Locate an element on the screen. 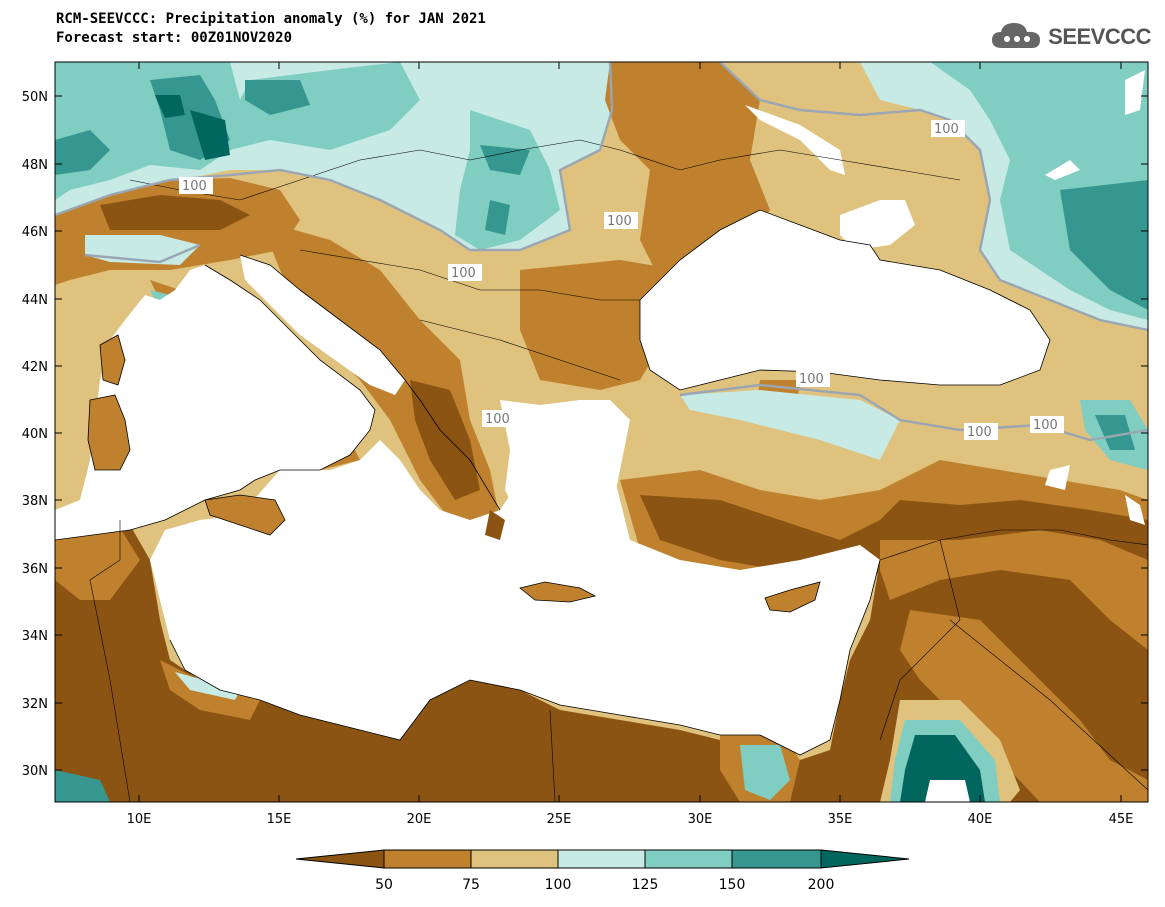 The image size is (1165, 907). sea-azov is located at coordinates (877, 225).